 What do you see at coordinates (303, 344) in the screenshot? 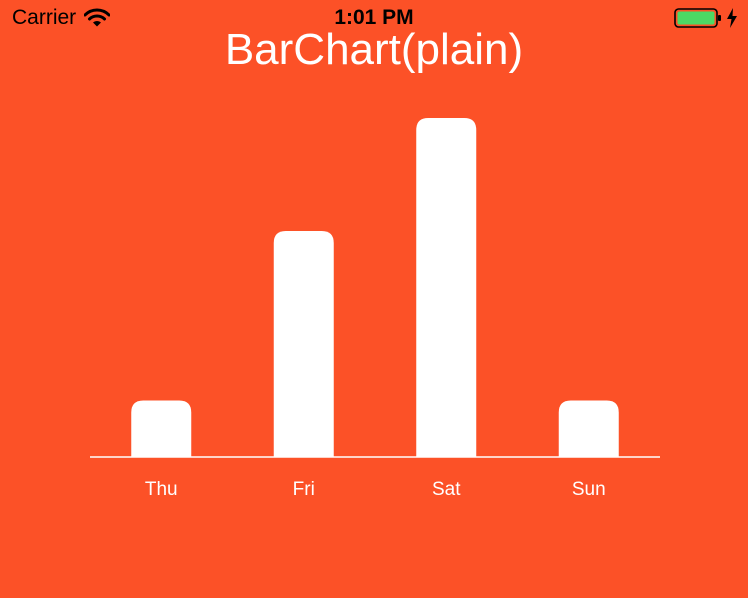
I see `bar-fri` at bounding box center [303, 344].